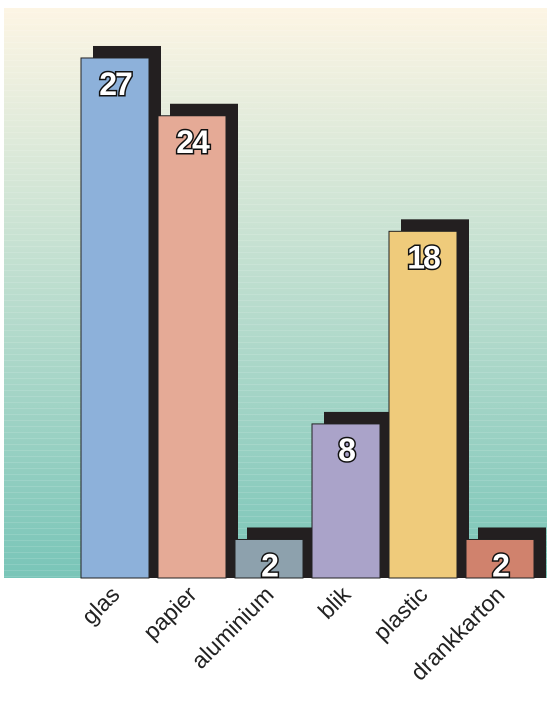  I want to click on category-label-plastic: plastic, so click(400, 613).